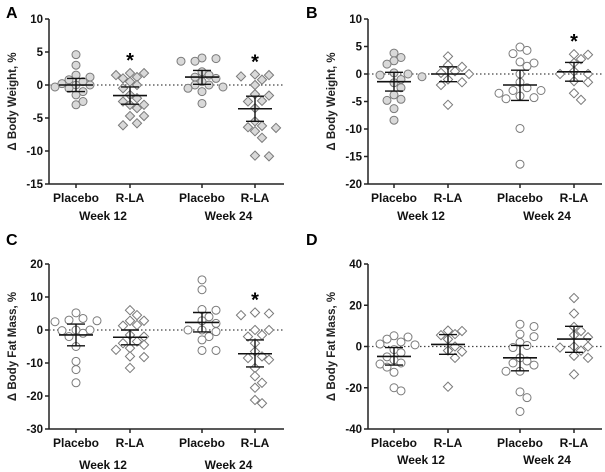 The image size is (605, 472). I want to click on week-label: Week 24, so click(229, 216).